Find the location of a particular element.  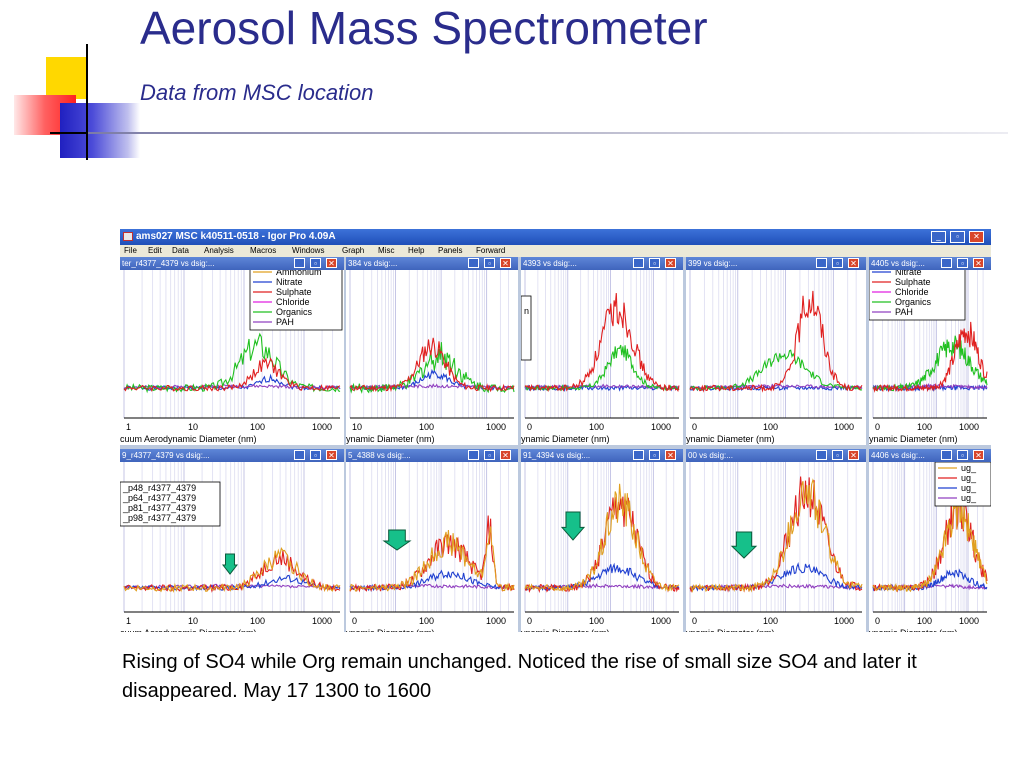

menu-help: Help is located at coordinates (416, 250).